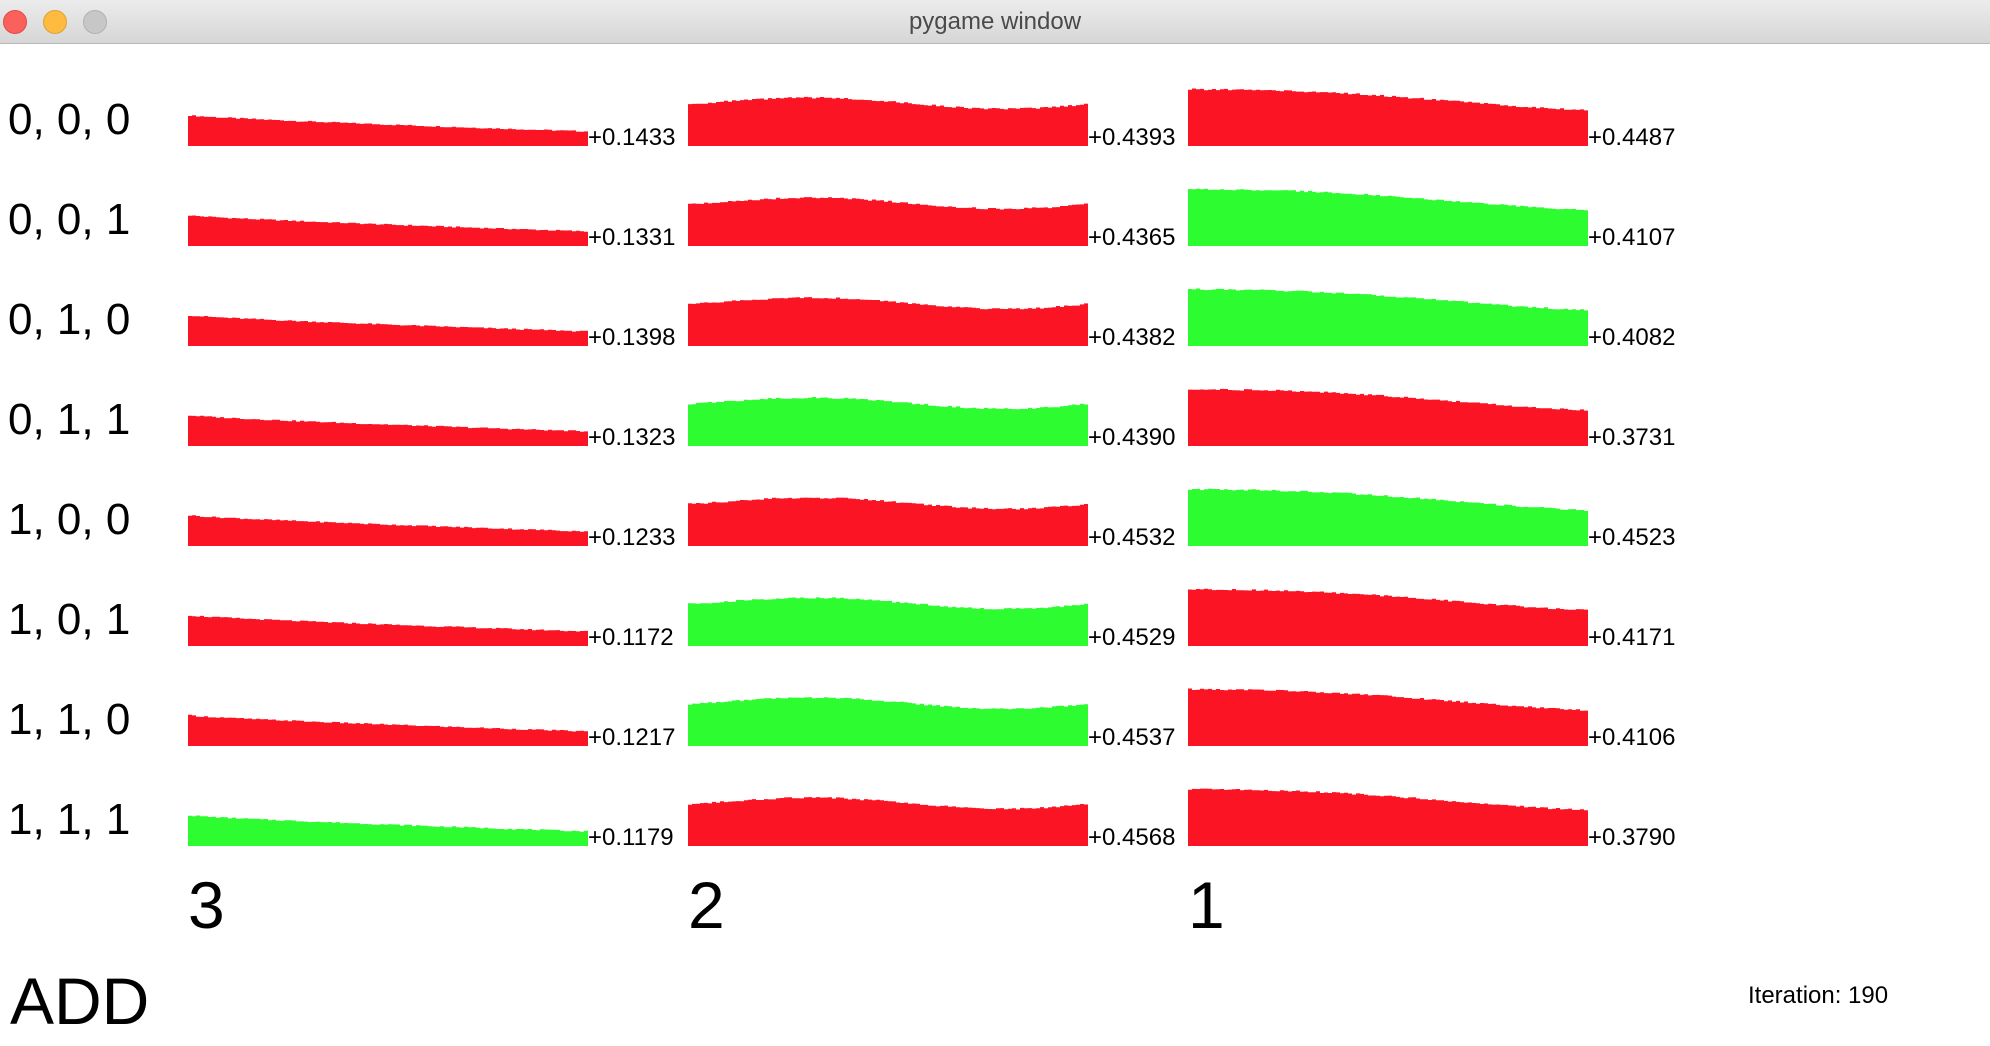  Describe the element at coordinates (1206, 905) in the screenshot. I see `column-label-1: 1` at that location.